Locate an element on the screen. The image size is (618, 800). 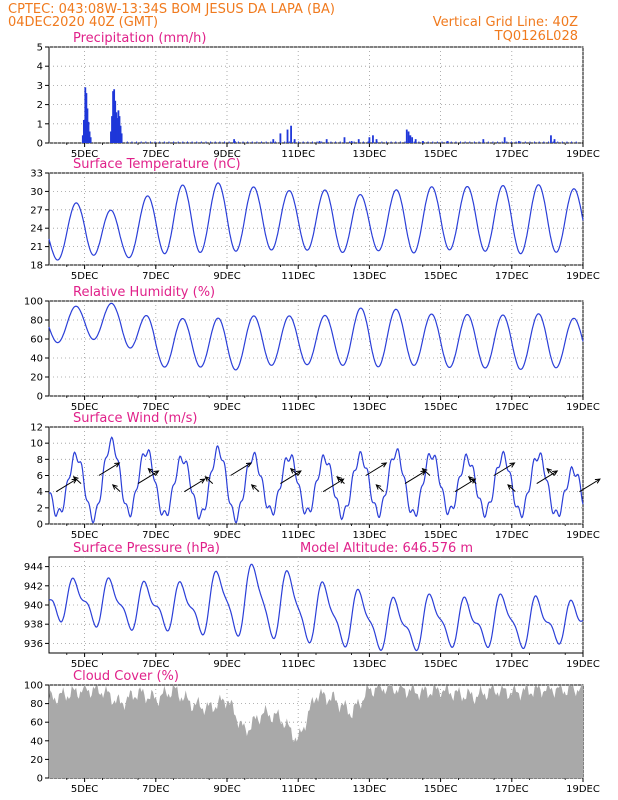
y-tick-label: 938 is located at coordinates (33, 625).